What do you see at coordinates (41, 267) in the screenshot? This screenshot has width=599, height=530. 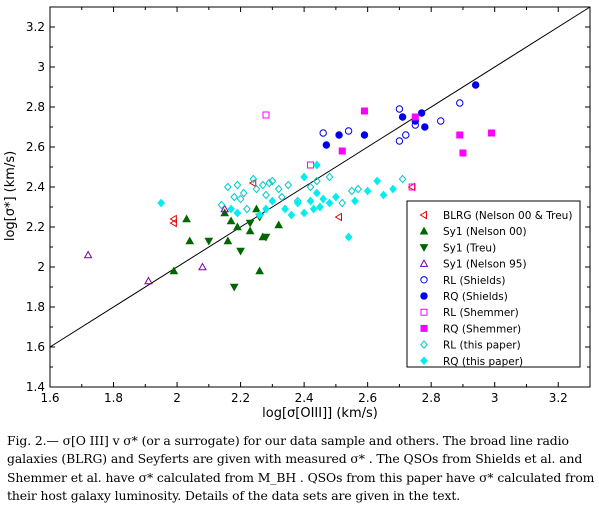 I see `y-tick-label: 2` at bounding box center [41, 267].